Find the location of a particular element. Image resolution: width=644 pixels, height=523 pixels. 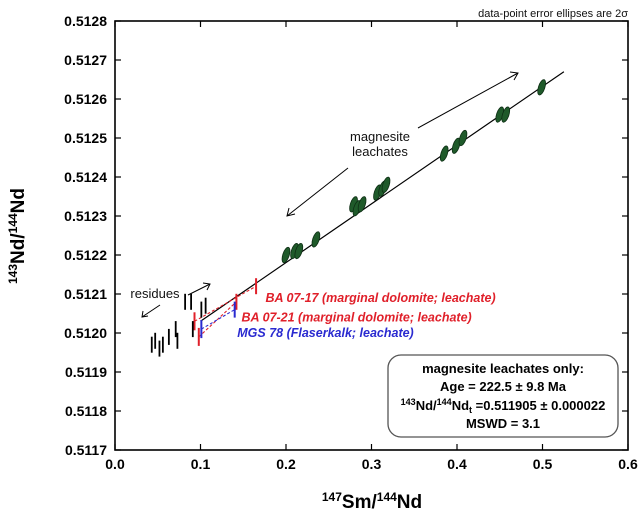

x-tick-label: 0.0 is located at coordinates (115, 464).